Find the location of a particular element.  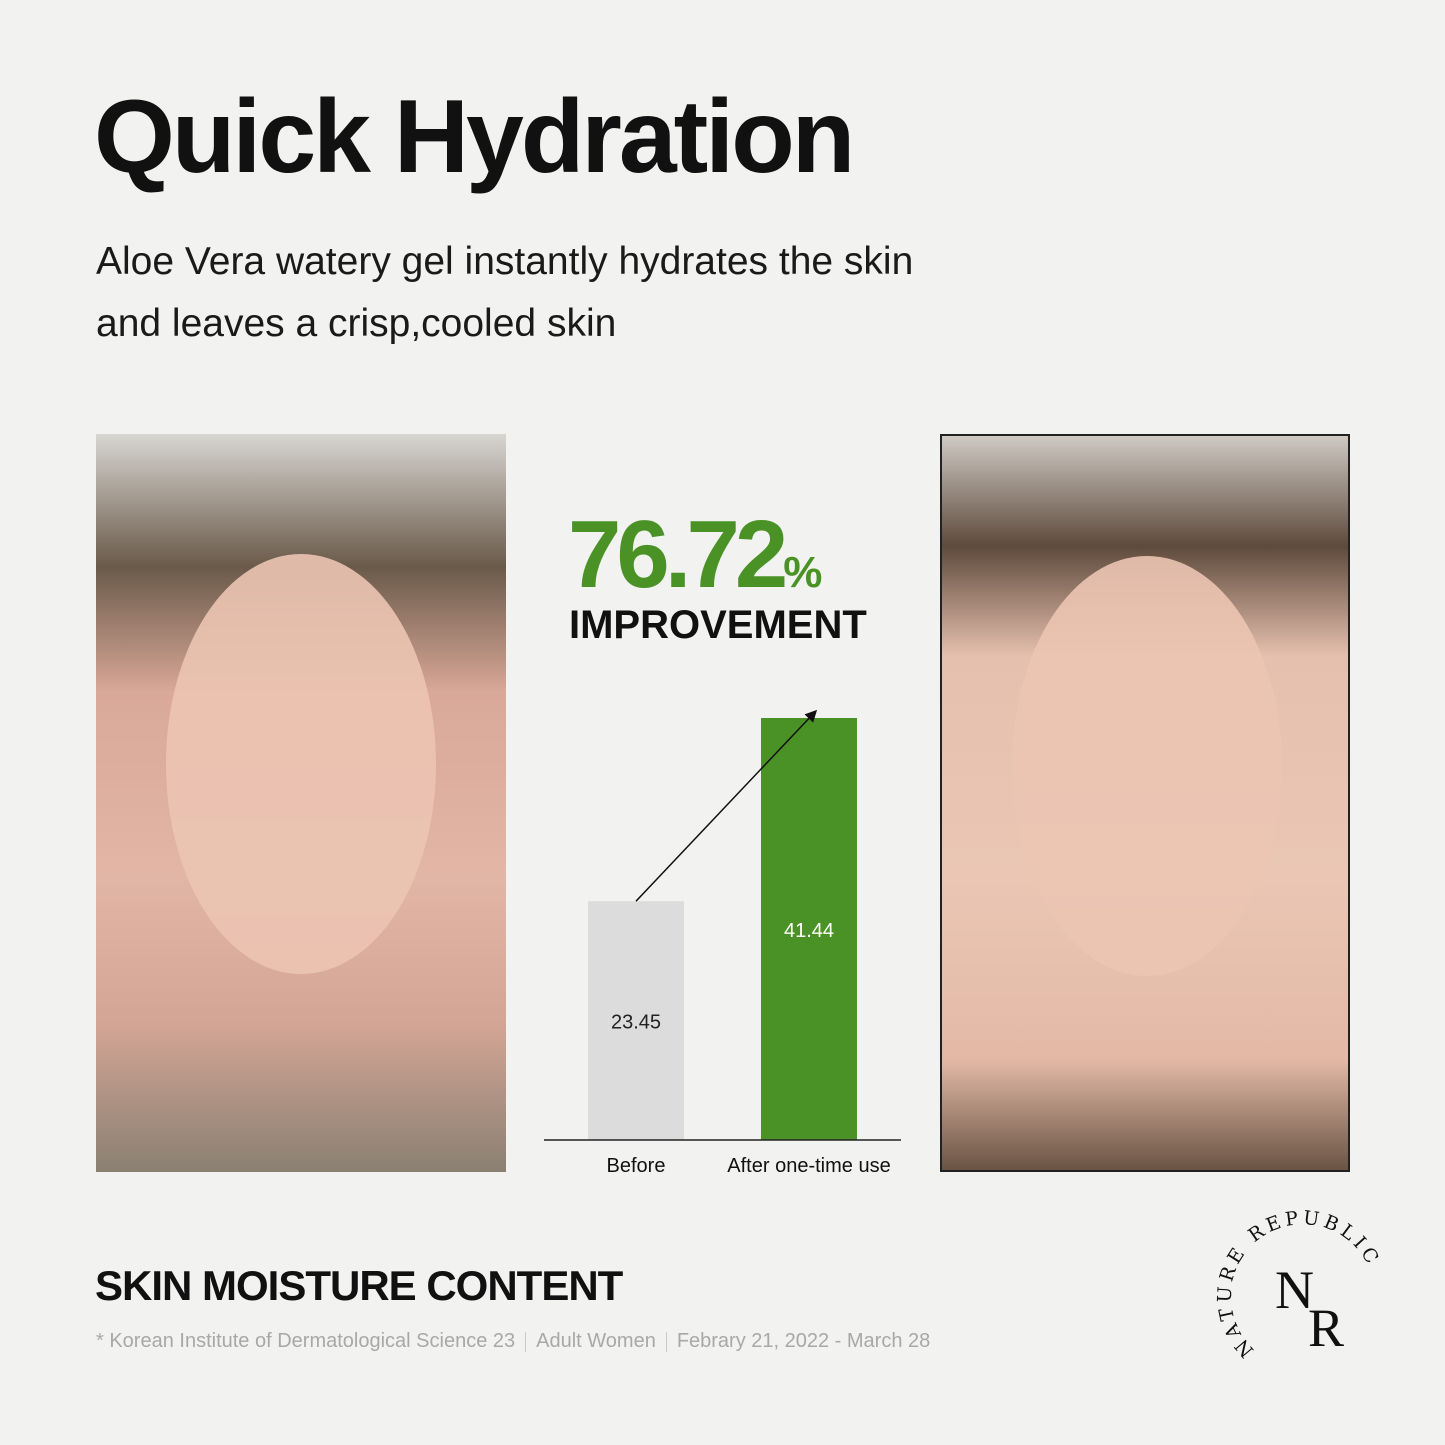

bar-chart: 23.45 Before 41.44 After one-time use is located at coordinates (722, 943).